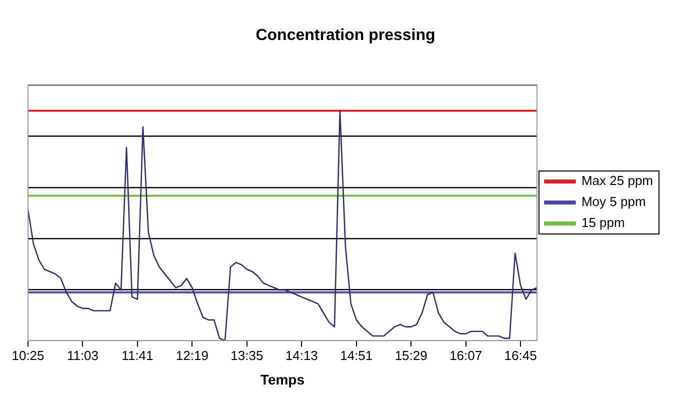 Image resolution: width=675 pixels, height=415 pixels. I want to click on x-tick-label: 11:03, so click(82, 355).